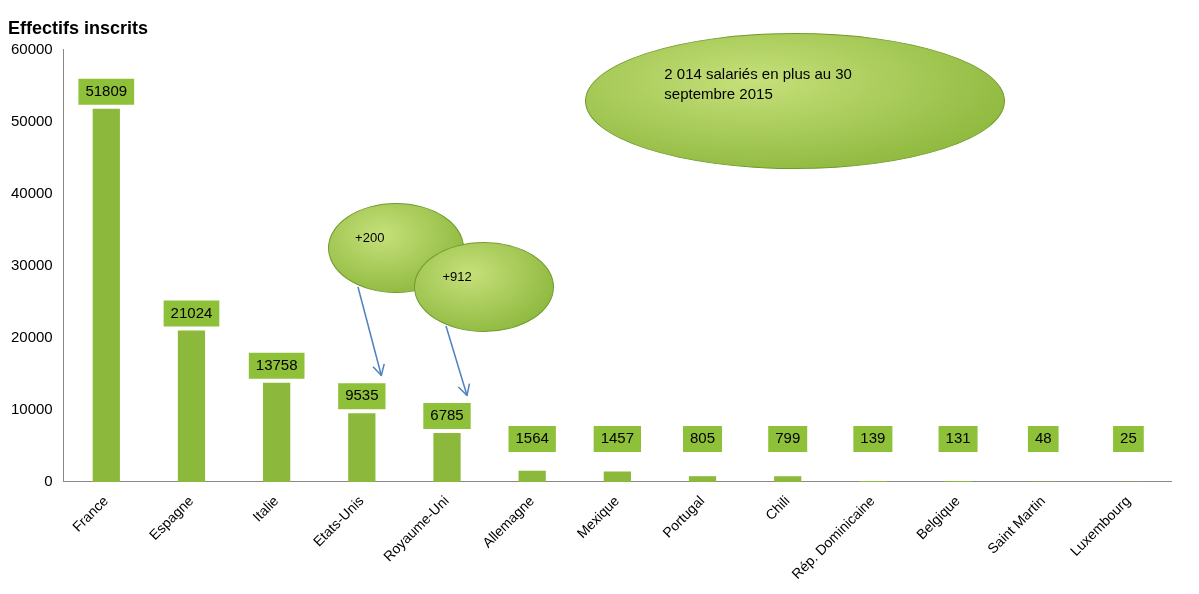  Describe the element at coordinates (78, 27) in the screenshot. I see `chart-title: Effectifs inscrits` at that location.